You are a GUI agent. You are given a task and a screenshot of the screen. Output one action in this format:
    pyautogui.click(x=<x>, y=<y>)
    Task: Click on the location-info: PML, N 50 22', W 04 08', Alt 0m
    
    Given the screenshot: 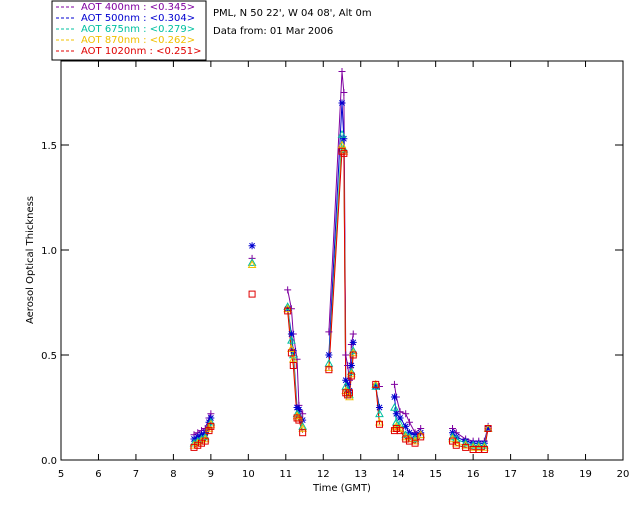 What is the action you would take?
    pyautogui.click(x=292, y=13)
    